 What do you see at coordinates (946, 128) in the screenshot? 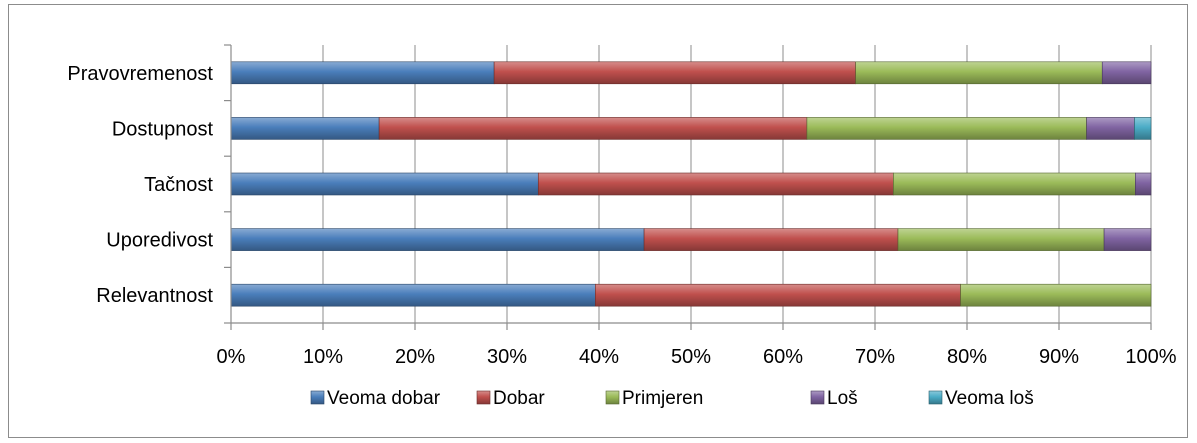
I see `bar-dostupnost-primjeren` at bounding box center [946, 128].